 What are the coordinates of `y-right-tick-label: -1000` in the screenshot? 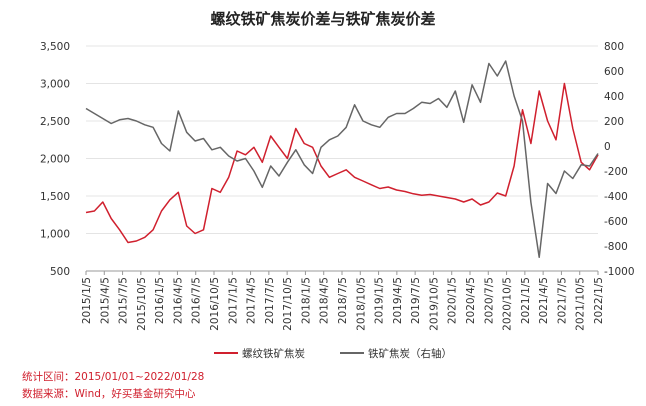 It's located at (619, 272).